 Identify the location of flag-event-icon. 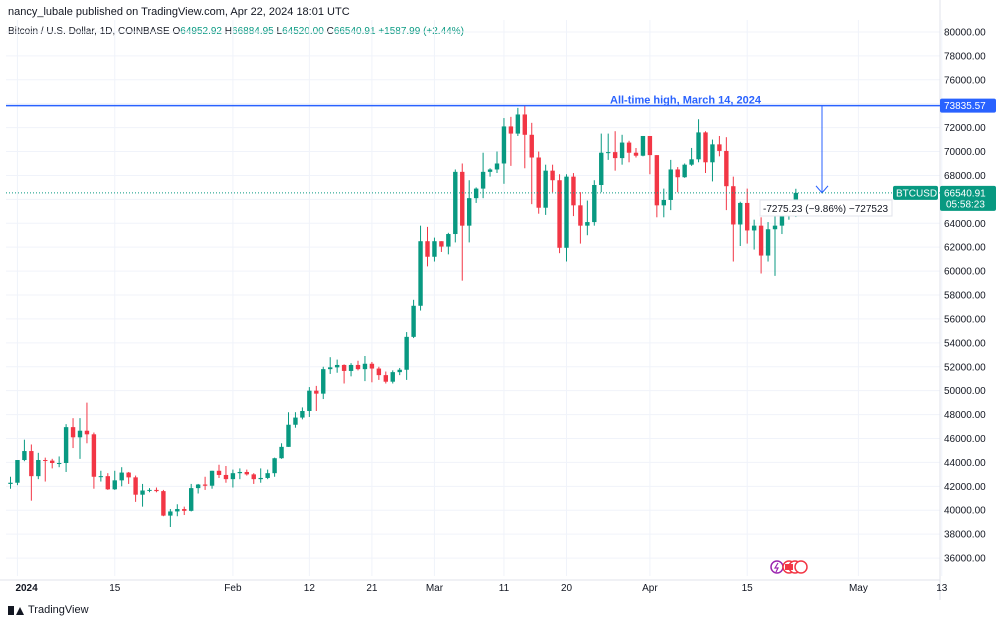
(801, 567).